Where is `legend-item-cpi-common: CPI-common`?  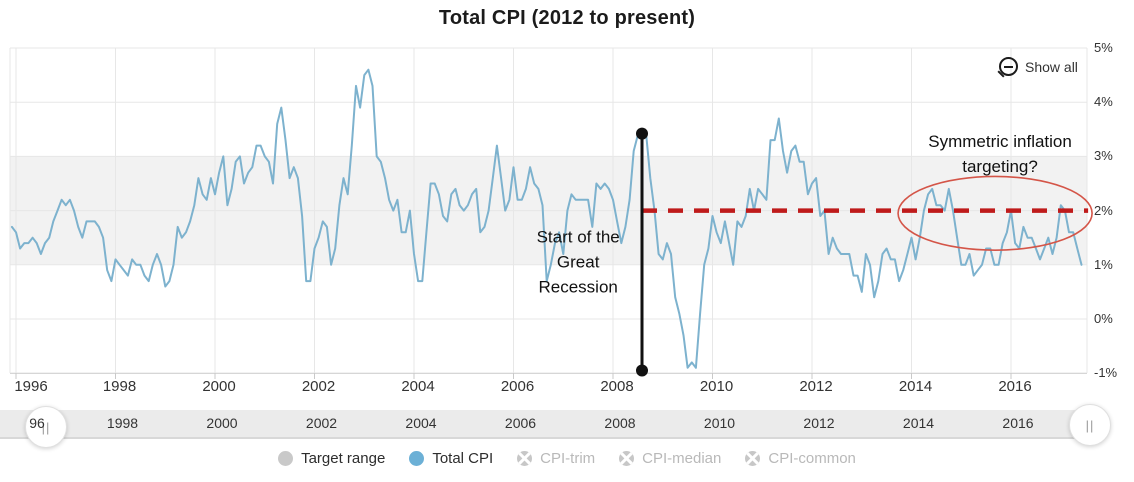 legend-item-cpi-common: CPI-common is located at coordinates (800, 458).